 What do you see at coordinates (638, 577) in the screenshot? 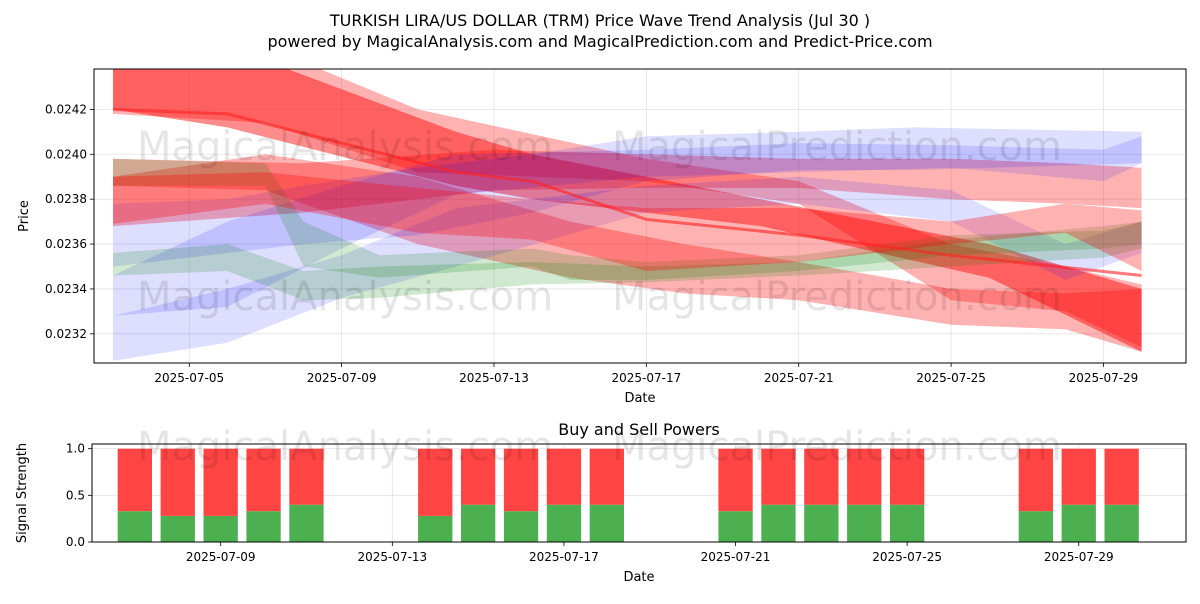
I see `signal-x-axis-label: Date` at bounding box center [638, 577].